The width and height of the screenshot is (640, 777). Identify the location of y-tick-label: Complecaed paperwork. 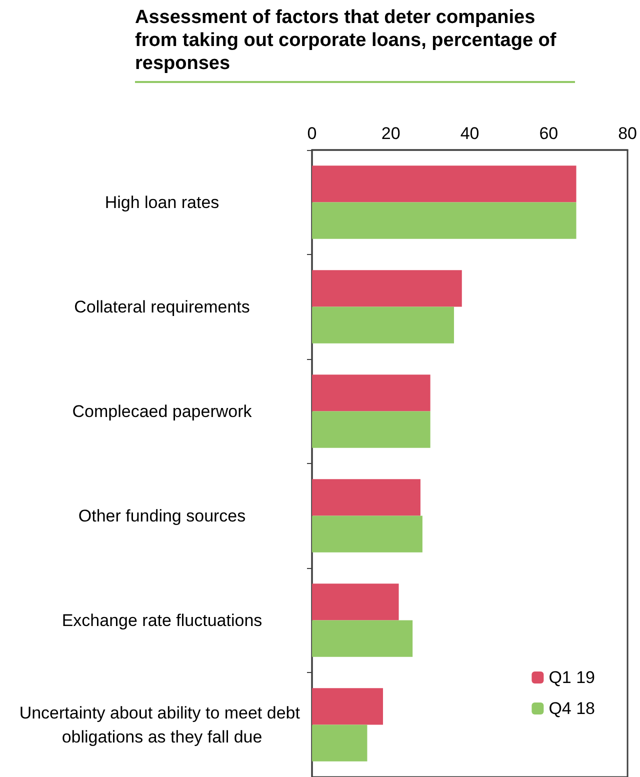
(162, 411).